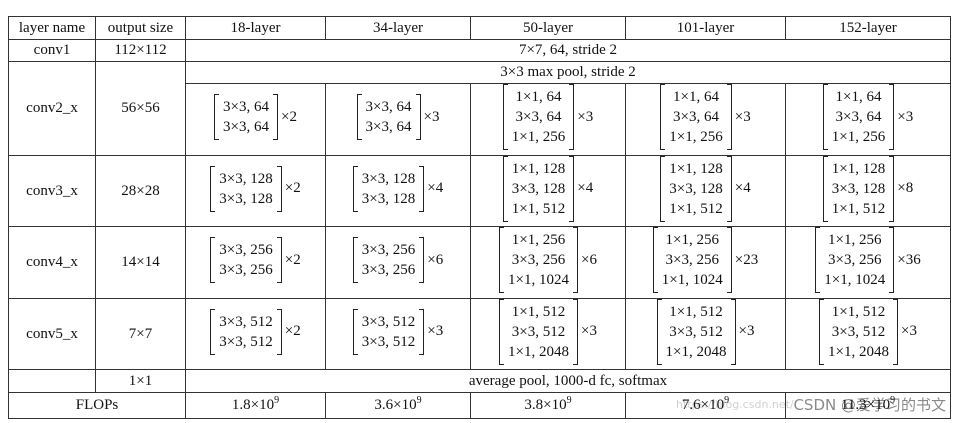 This screenshot has height=423, width=958. Describe the element at coordinates (52, 28) in the screenshot. I see `header-layer-name: layer name` at that location.